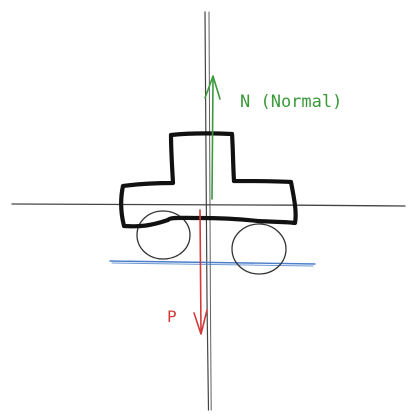  Describe the element at coordinates (208, 205) in the screenshot. I see `horizontal-axis` at that location.